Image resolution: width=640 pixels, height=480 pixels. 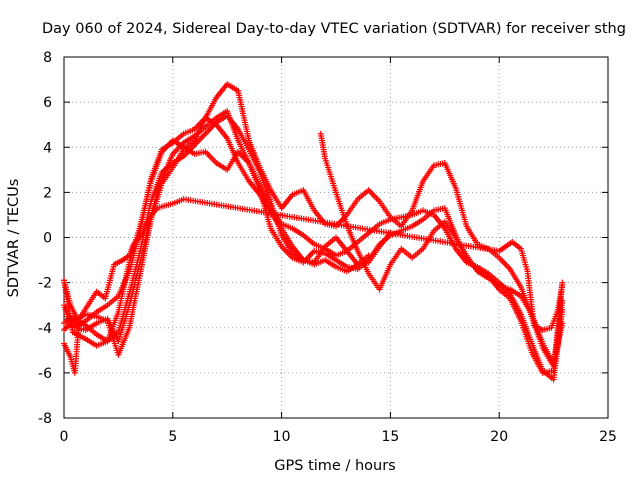 I want to click on y-tick-label: 0, so click(x=47, y=239).